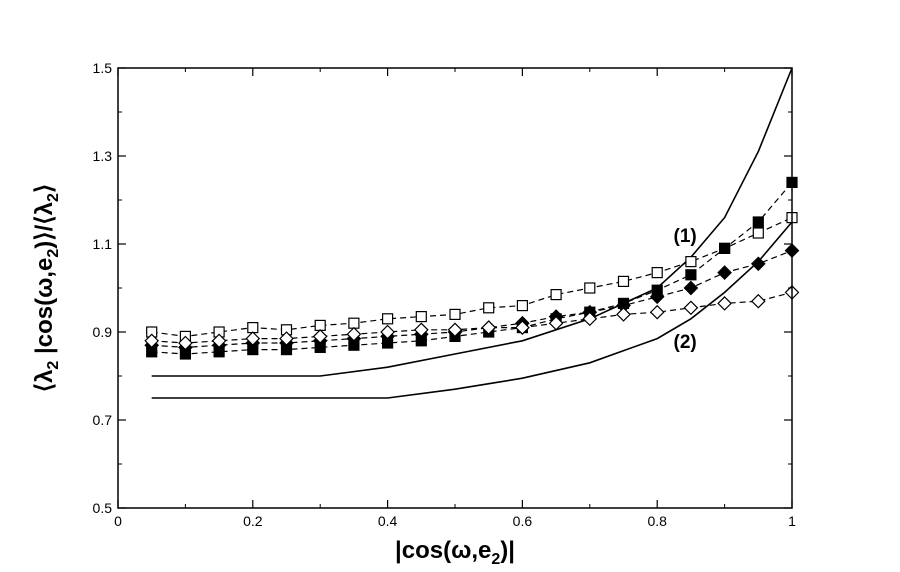  What do you see at coordinates (103, 156) in the screenshot?
I see `y-tick-label: 1.3` at bounding box center [103, 156].